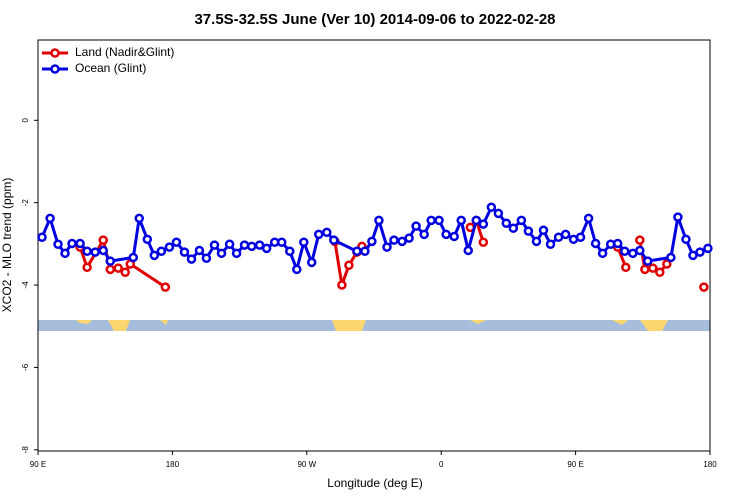  What do you see at coordinates (25, 120) in the screenshot?
I see `y-tick-label: 0` at bounding box center [25, 120].